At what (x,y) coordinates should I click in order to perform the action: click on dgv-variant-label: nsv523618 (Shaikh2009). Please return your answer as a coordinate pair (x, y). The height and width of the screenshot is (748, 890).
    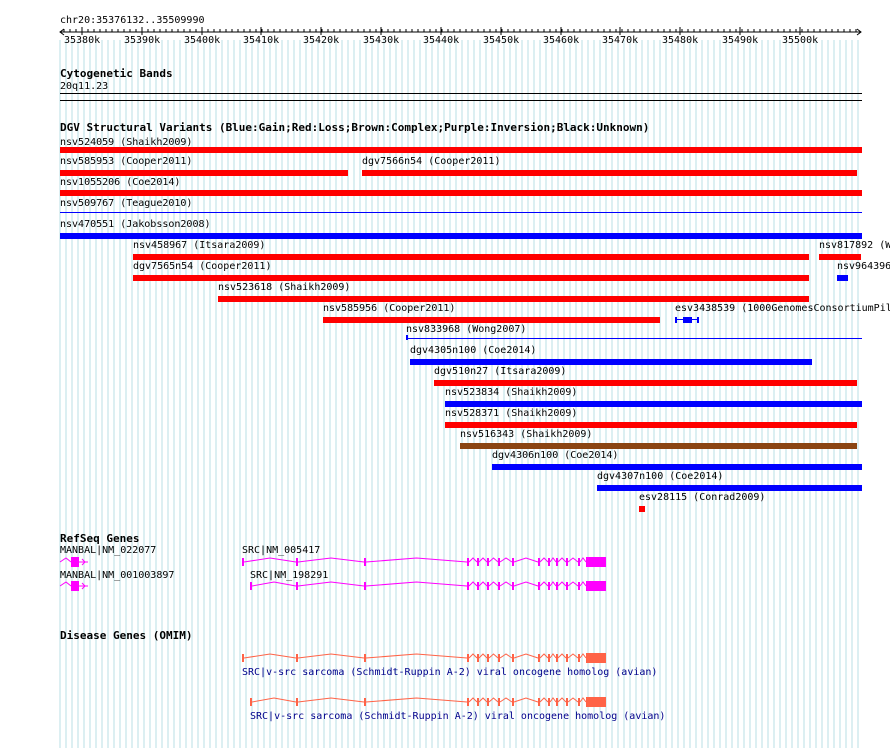
    Looking at the image, I should click on (284, 287).